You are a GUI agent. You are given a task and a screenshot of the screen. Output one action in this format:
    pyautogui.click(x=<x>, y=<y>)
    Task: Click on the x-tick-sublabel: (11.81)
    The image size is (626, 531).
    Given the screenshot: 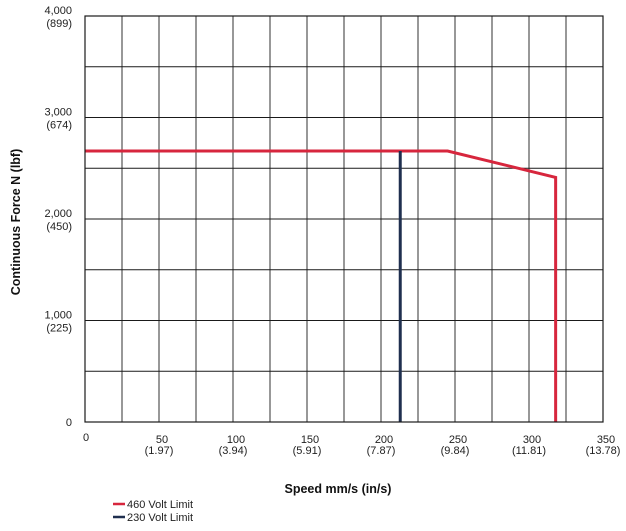 What is the action you would take?
    pyautogui.click(x=529, y=451)
    